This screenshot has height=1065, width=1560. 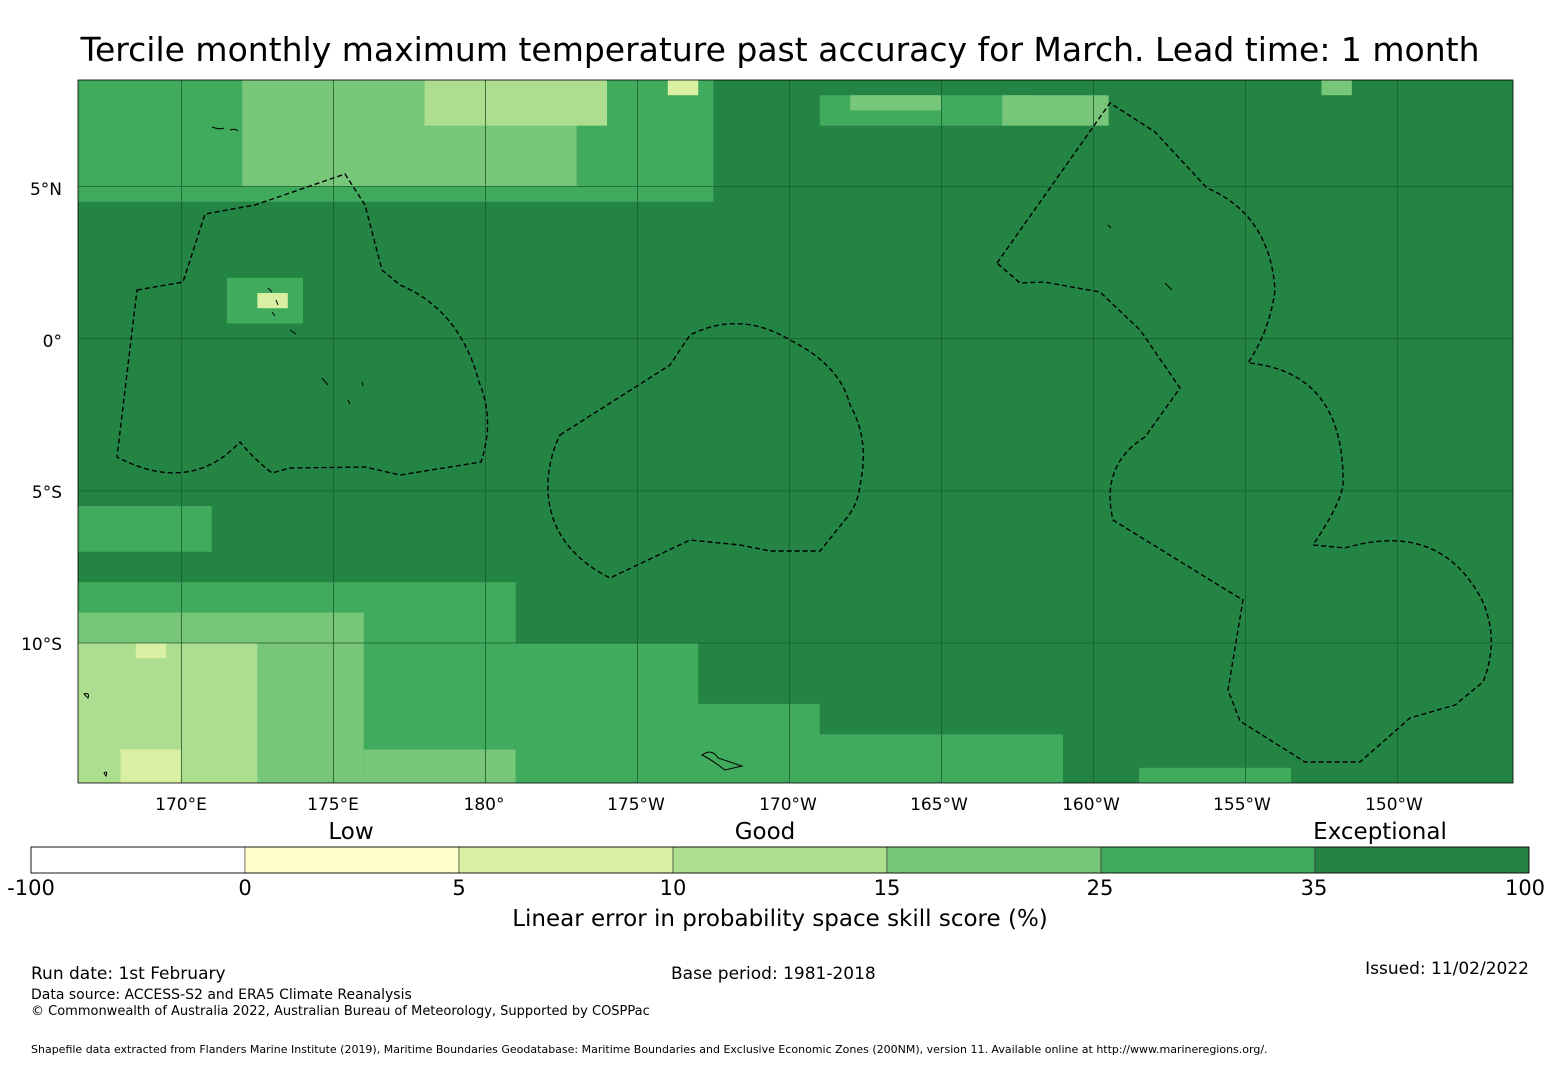 I want to click on colorbar-tick: -100, so click(x=31, y=888).